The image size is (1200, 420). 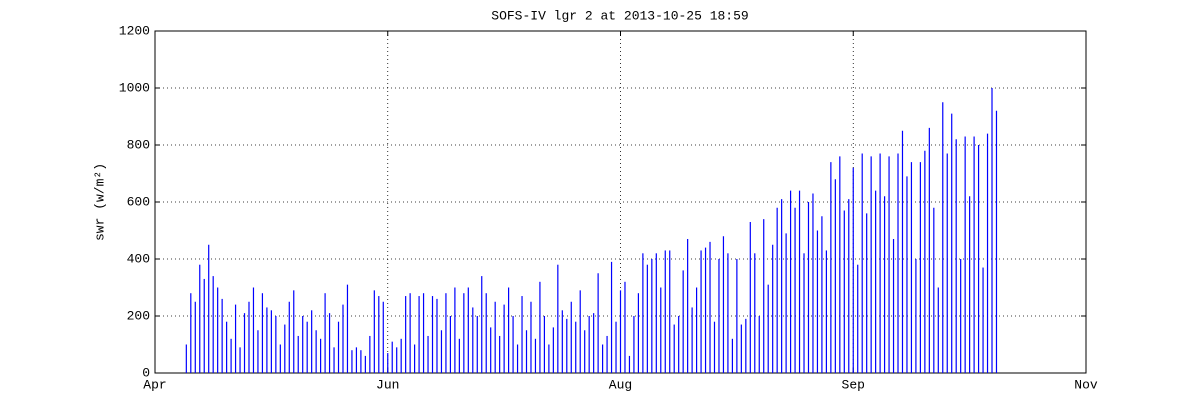 I want to click on x-tick-label: Jun, so click(x=387, y=384).